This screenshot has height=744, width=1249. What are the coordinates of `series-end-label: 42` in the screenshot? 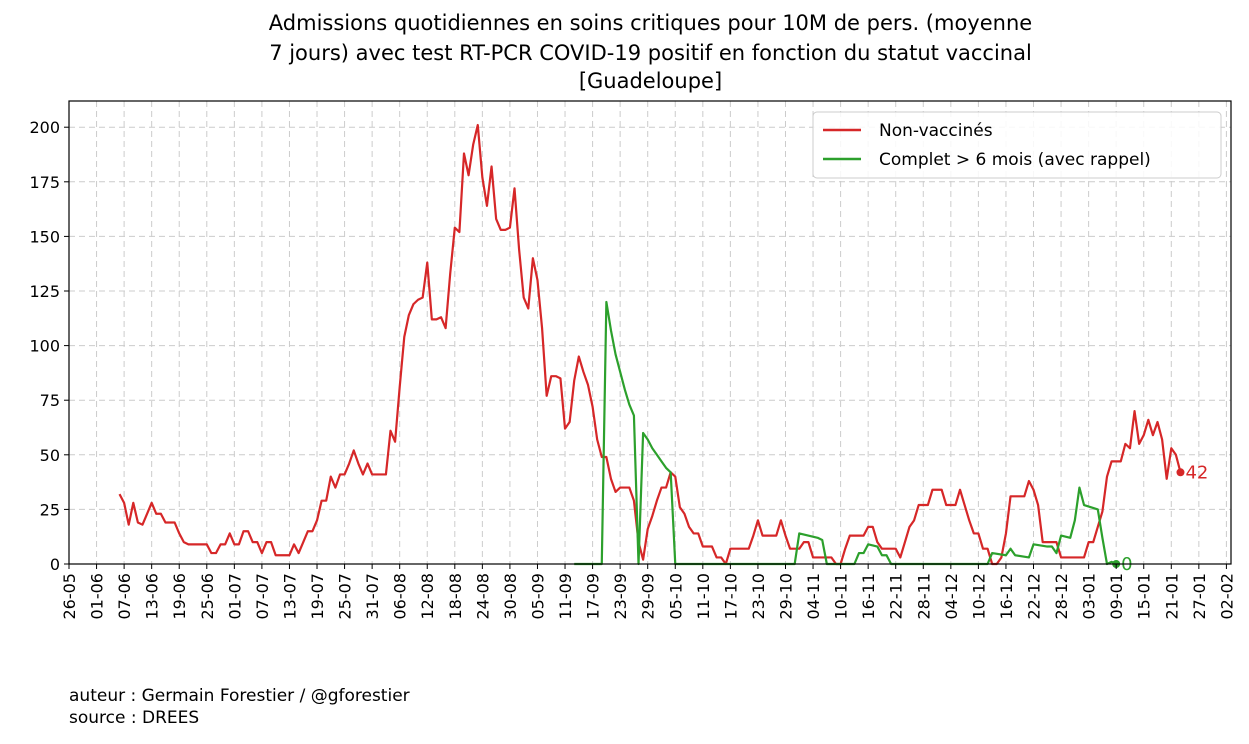 It's located at (1196, 472).